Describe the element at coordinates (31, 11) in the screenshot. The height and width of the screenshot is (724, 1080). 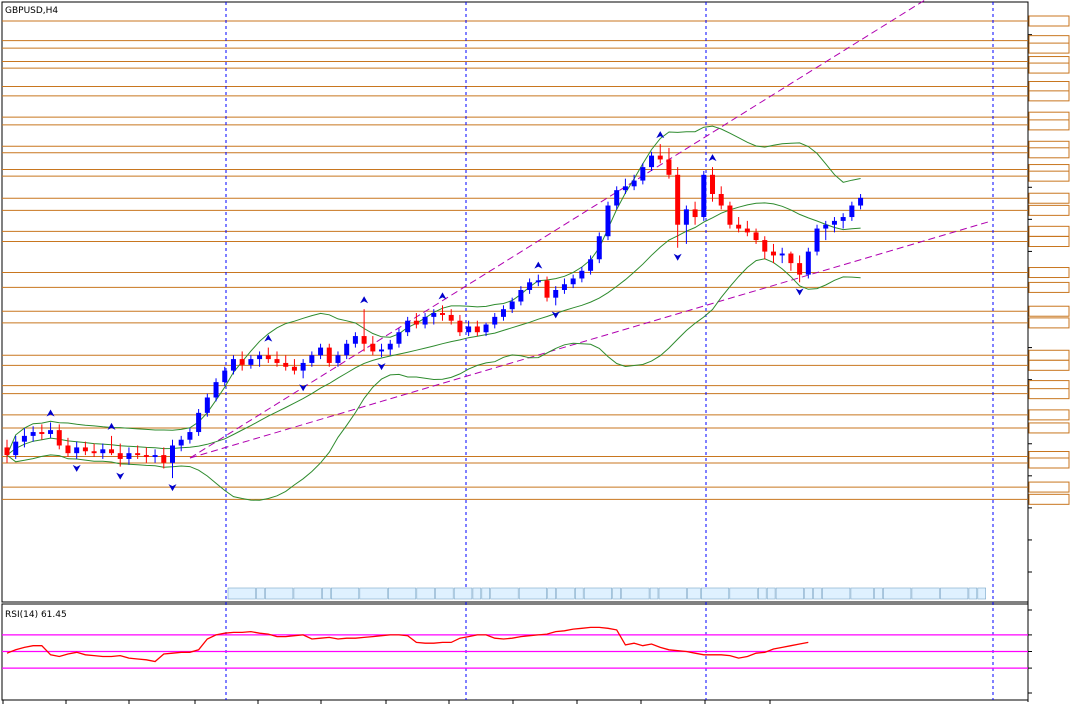
I see `chart-symbol-label: GBPUSD,H4` at that location.